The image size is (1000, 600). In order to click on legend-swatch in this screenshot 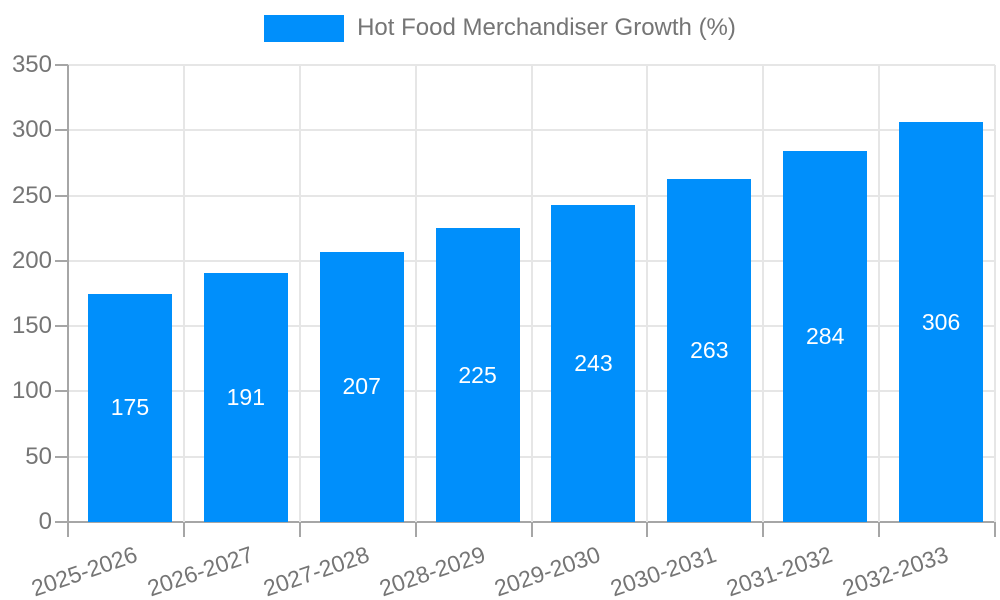, I will do `click(304, 28)`.